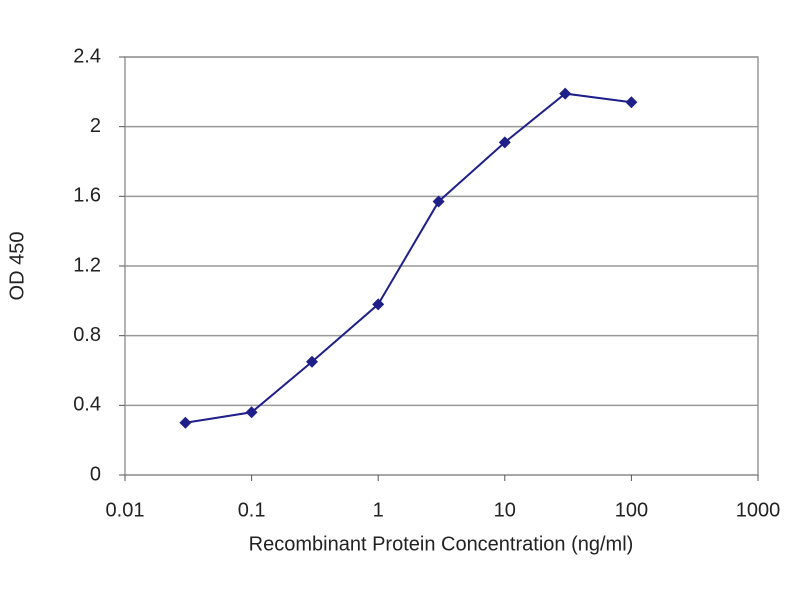 The height and width of the screenshot is (600, 800). What do you see at coordinates (87, 265) in the screenshot?
I see `y-tick-label: 1.2` at bounding box center [87, 265].